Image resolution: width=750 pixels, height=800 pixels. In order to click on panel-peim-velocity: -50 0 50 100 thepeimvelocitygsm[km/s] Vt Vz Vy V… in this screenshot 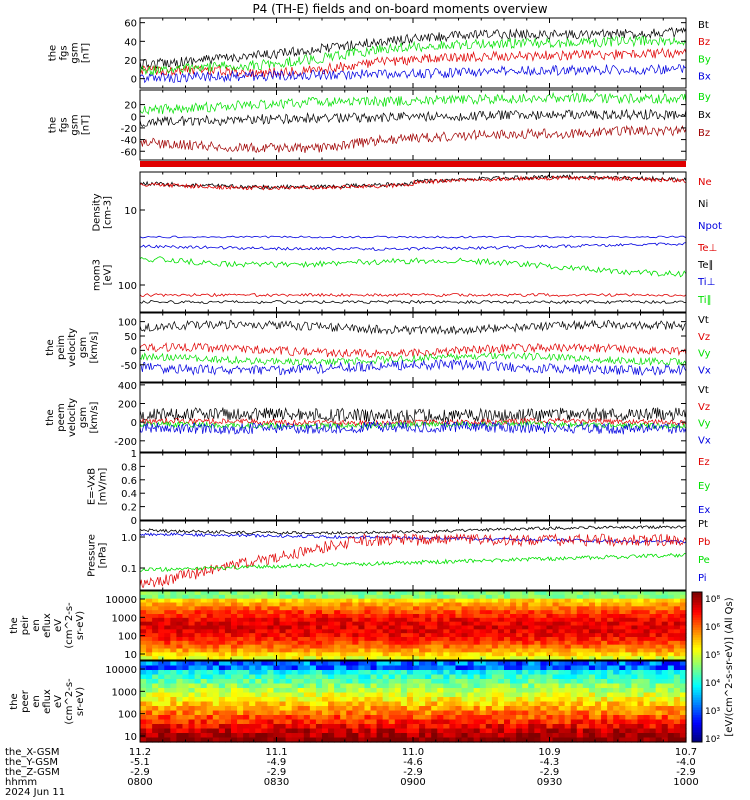, I will do `click(378, 347)`.